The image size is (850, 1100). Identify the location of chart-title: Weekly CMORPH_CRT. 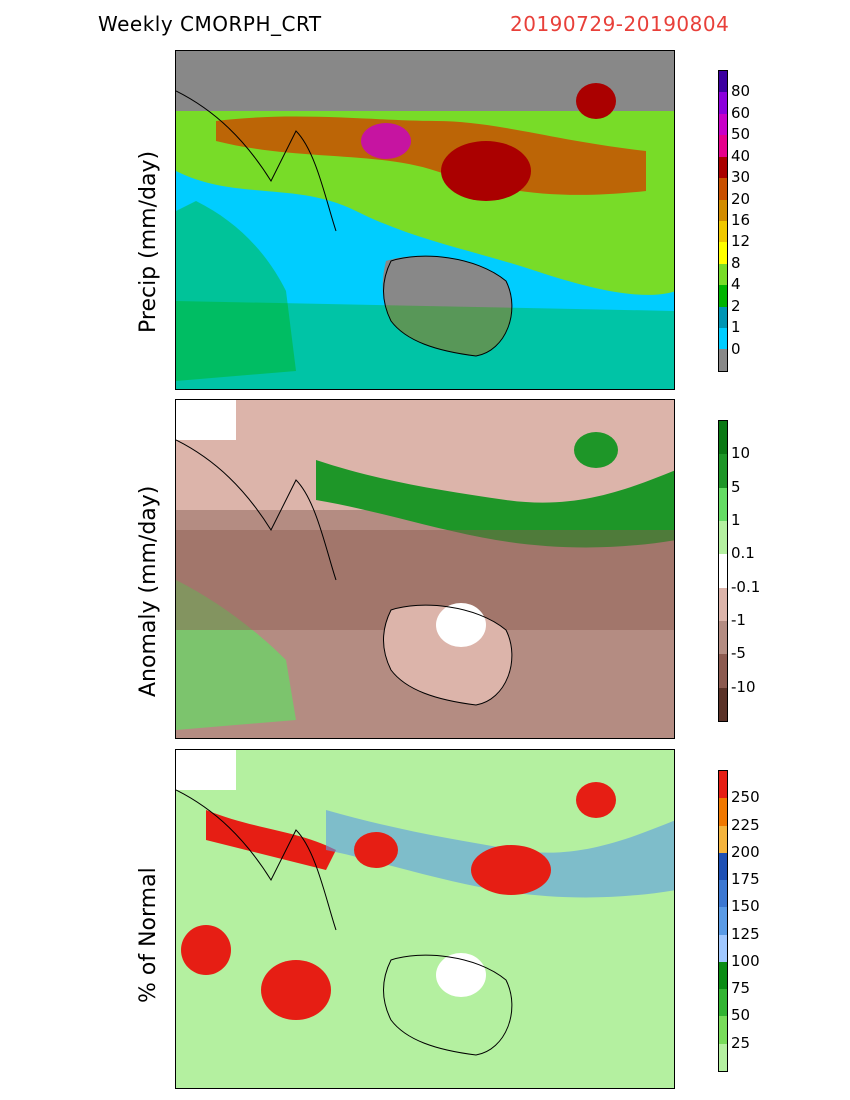
(210, 24).